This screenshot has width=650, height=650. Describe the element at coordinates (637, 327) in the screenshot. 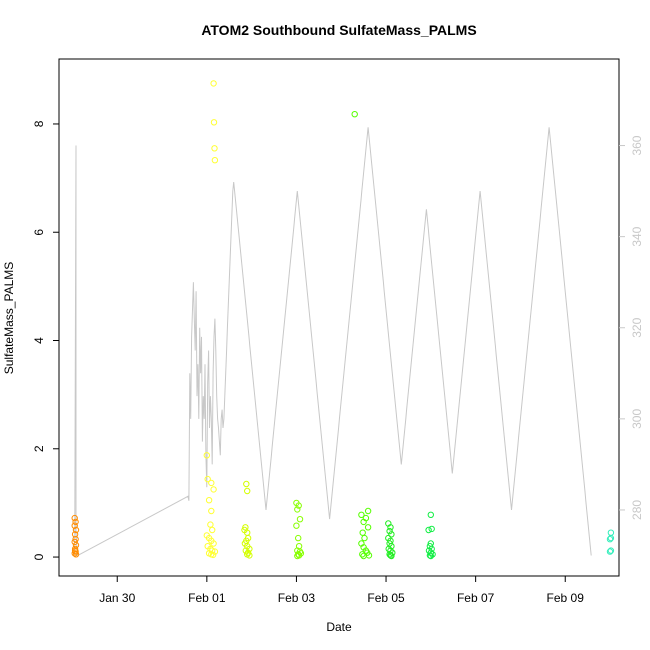

I see `y2-tick-label: 320` at that location.